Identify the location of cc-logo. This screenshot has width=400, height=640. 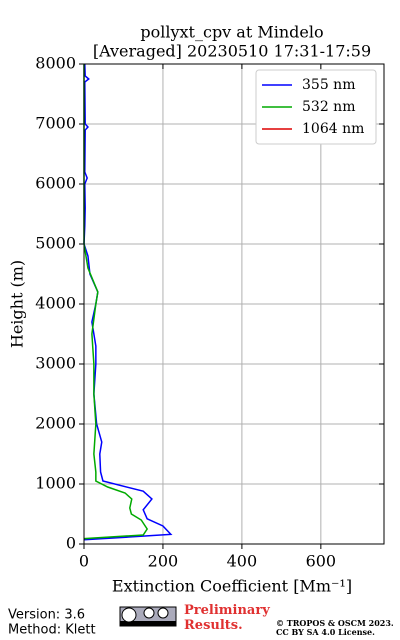
(148, 616).